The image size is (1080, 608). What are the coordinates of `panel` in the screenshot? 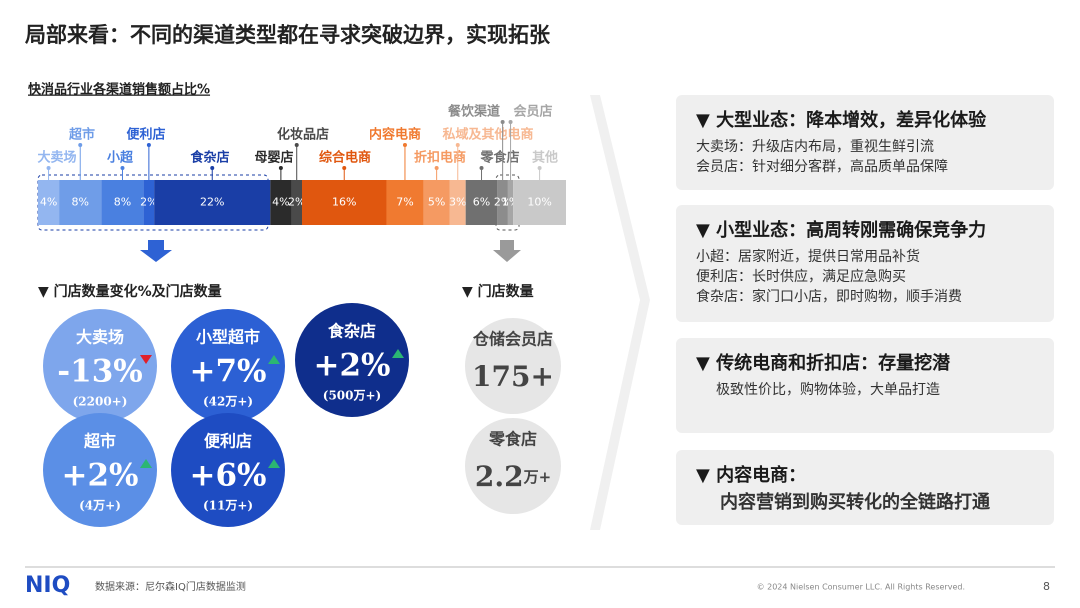 It's located at (865, 263).